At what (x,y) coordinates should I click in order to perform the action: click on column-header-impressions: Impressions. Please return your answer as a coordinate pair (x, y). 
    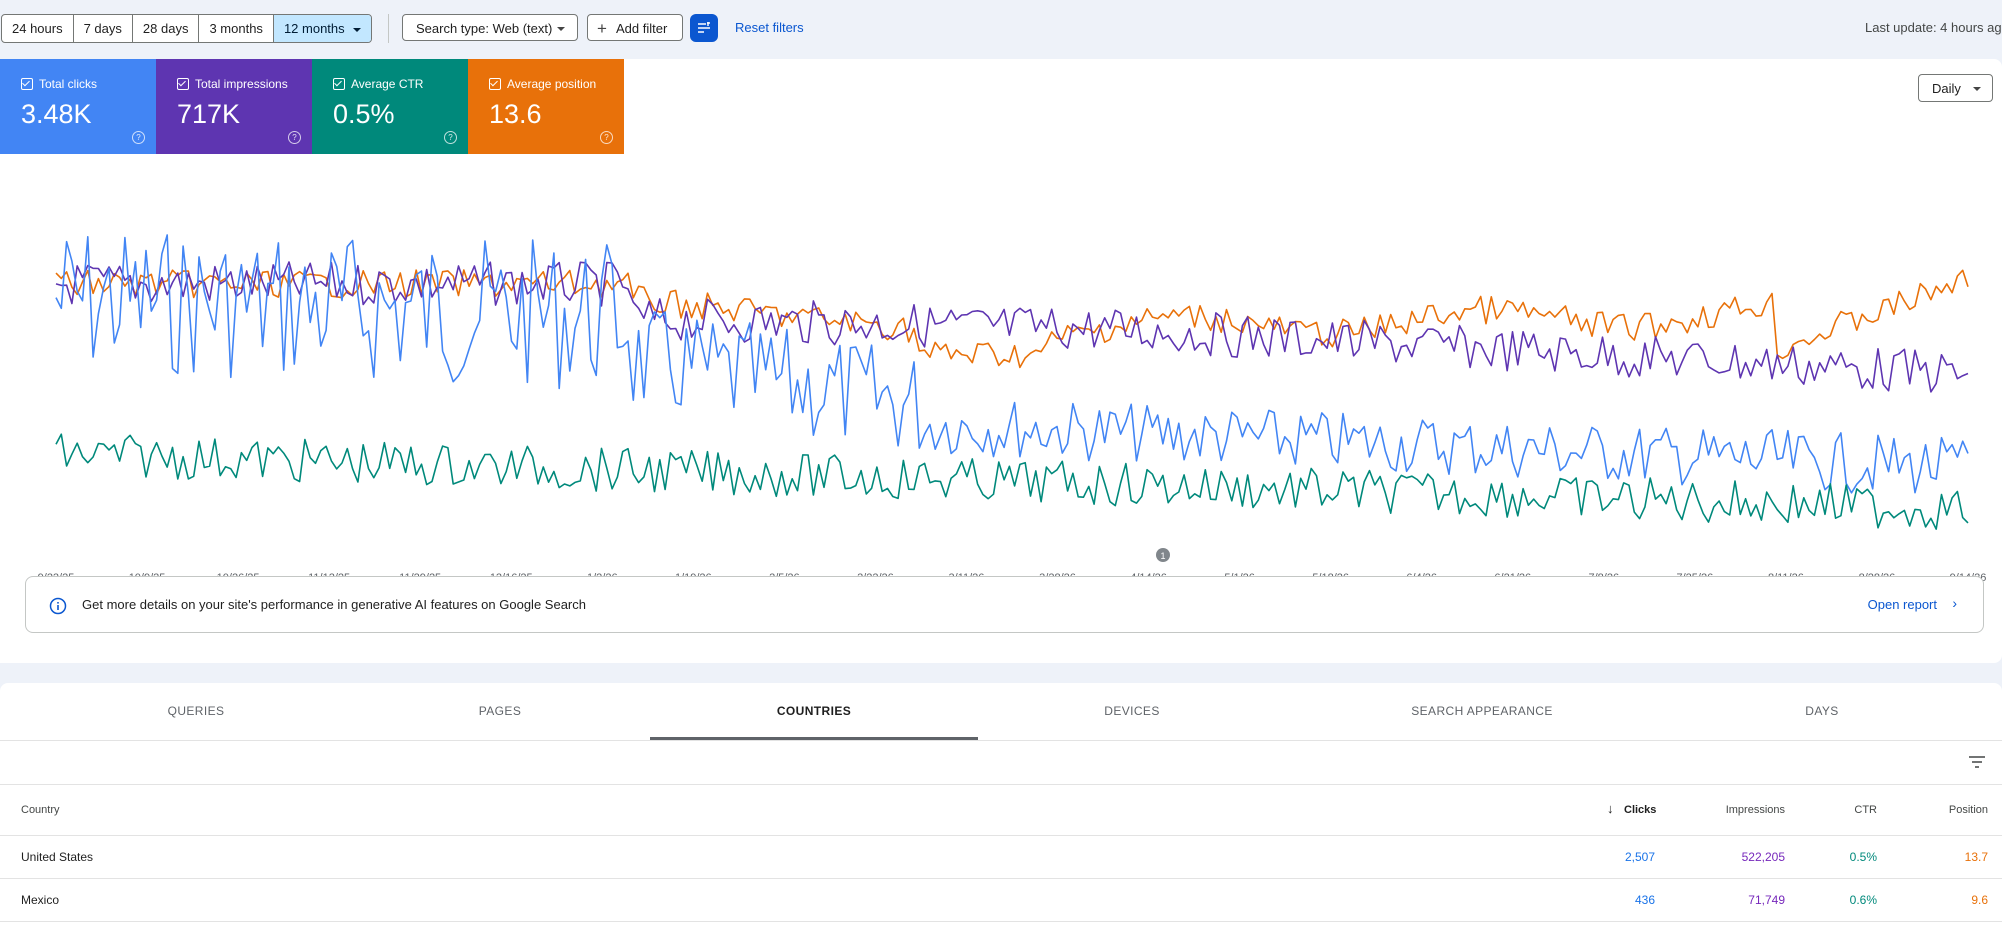
    Looking at the image, I should click on (1755, 810).